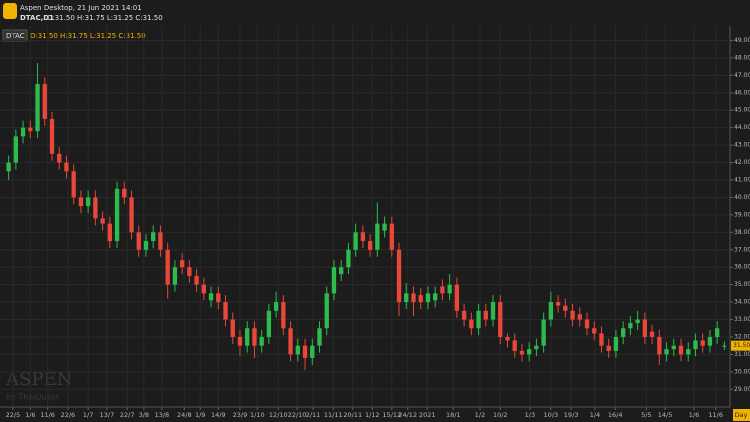 This screenshot has width=750, height=422. What do you see at coordinates (741, 415) in the screenshot?
I see `period-box` at bounding box center [741, 415].